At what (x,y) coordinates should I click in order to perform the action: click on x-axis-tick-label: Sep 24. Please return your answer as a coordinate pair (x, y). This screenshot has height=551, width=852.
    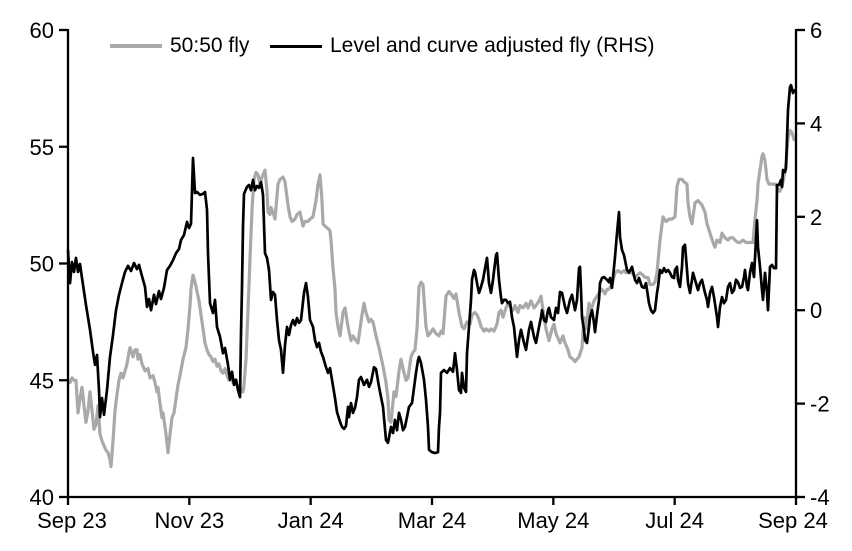
    Looking at the image, I should click on (793, 520).